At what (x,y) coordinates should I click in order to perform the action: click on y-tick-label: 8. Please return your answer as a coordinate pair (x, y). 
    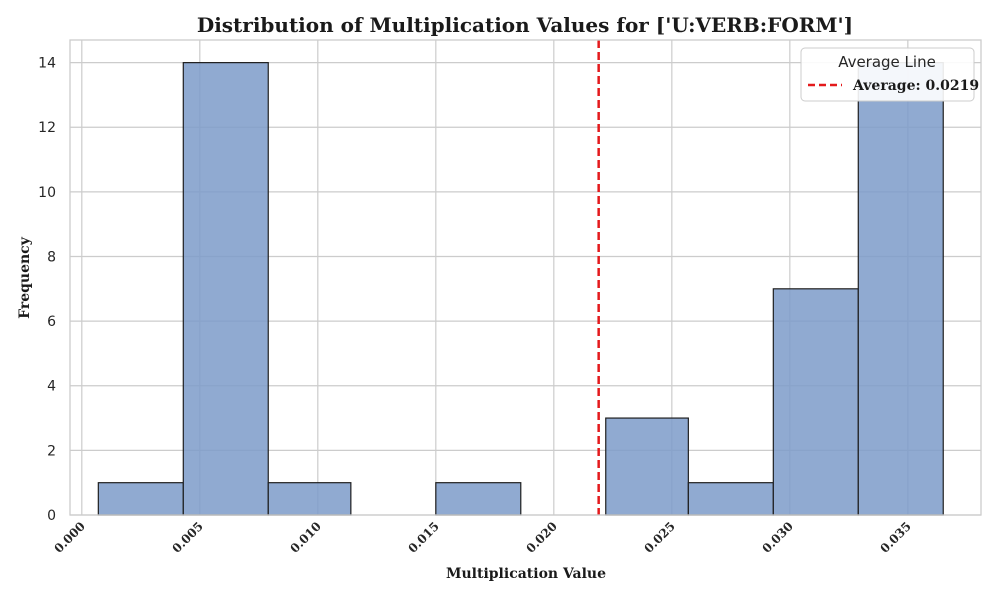
    Looking at the image, I should click on (51, 257).